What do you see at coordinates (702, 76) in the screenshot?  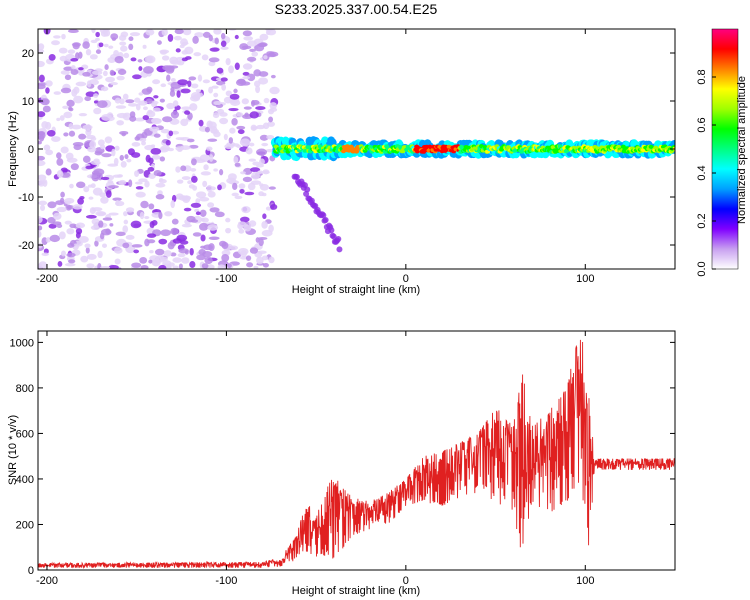 I see `colorbar-tick-label: 0.8` at bounding box center [702, 76].